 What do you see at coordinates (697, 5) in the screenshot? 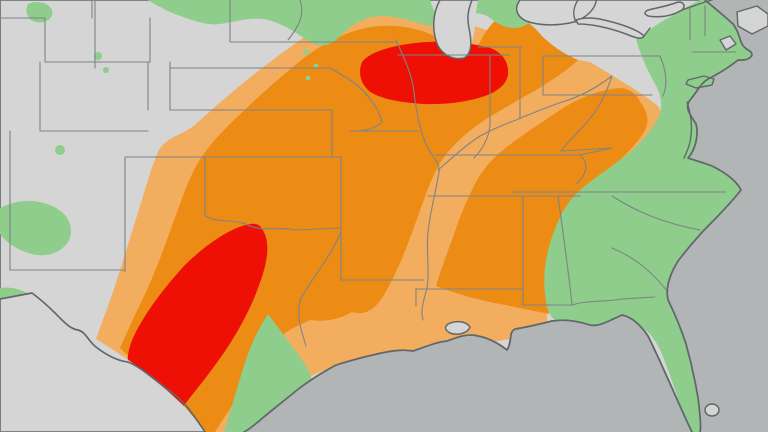
I see `st-lawrence-river` at bounding box center [697, 5].